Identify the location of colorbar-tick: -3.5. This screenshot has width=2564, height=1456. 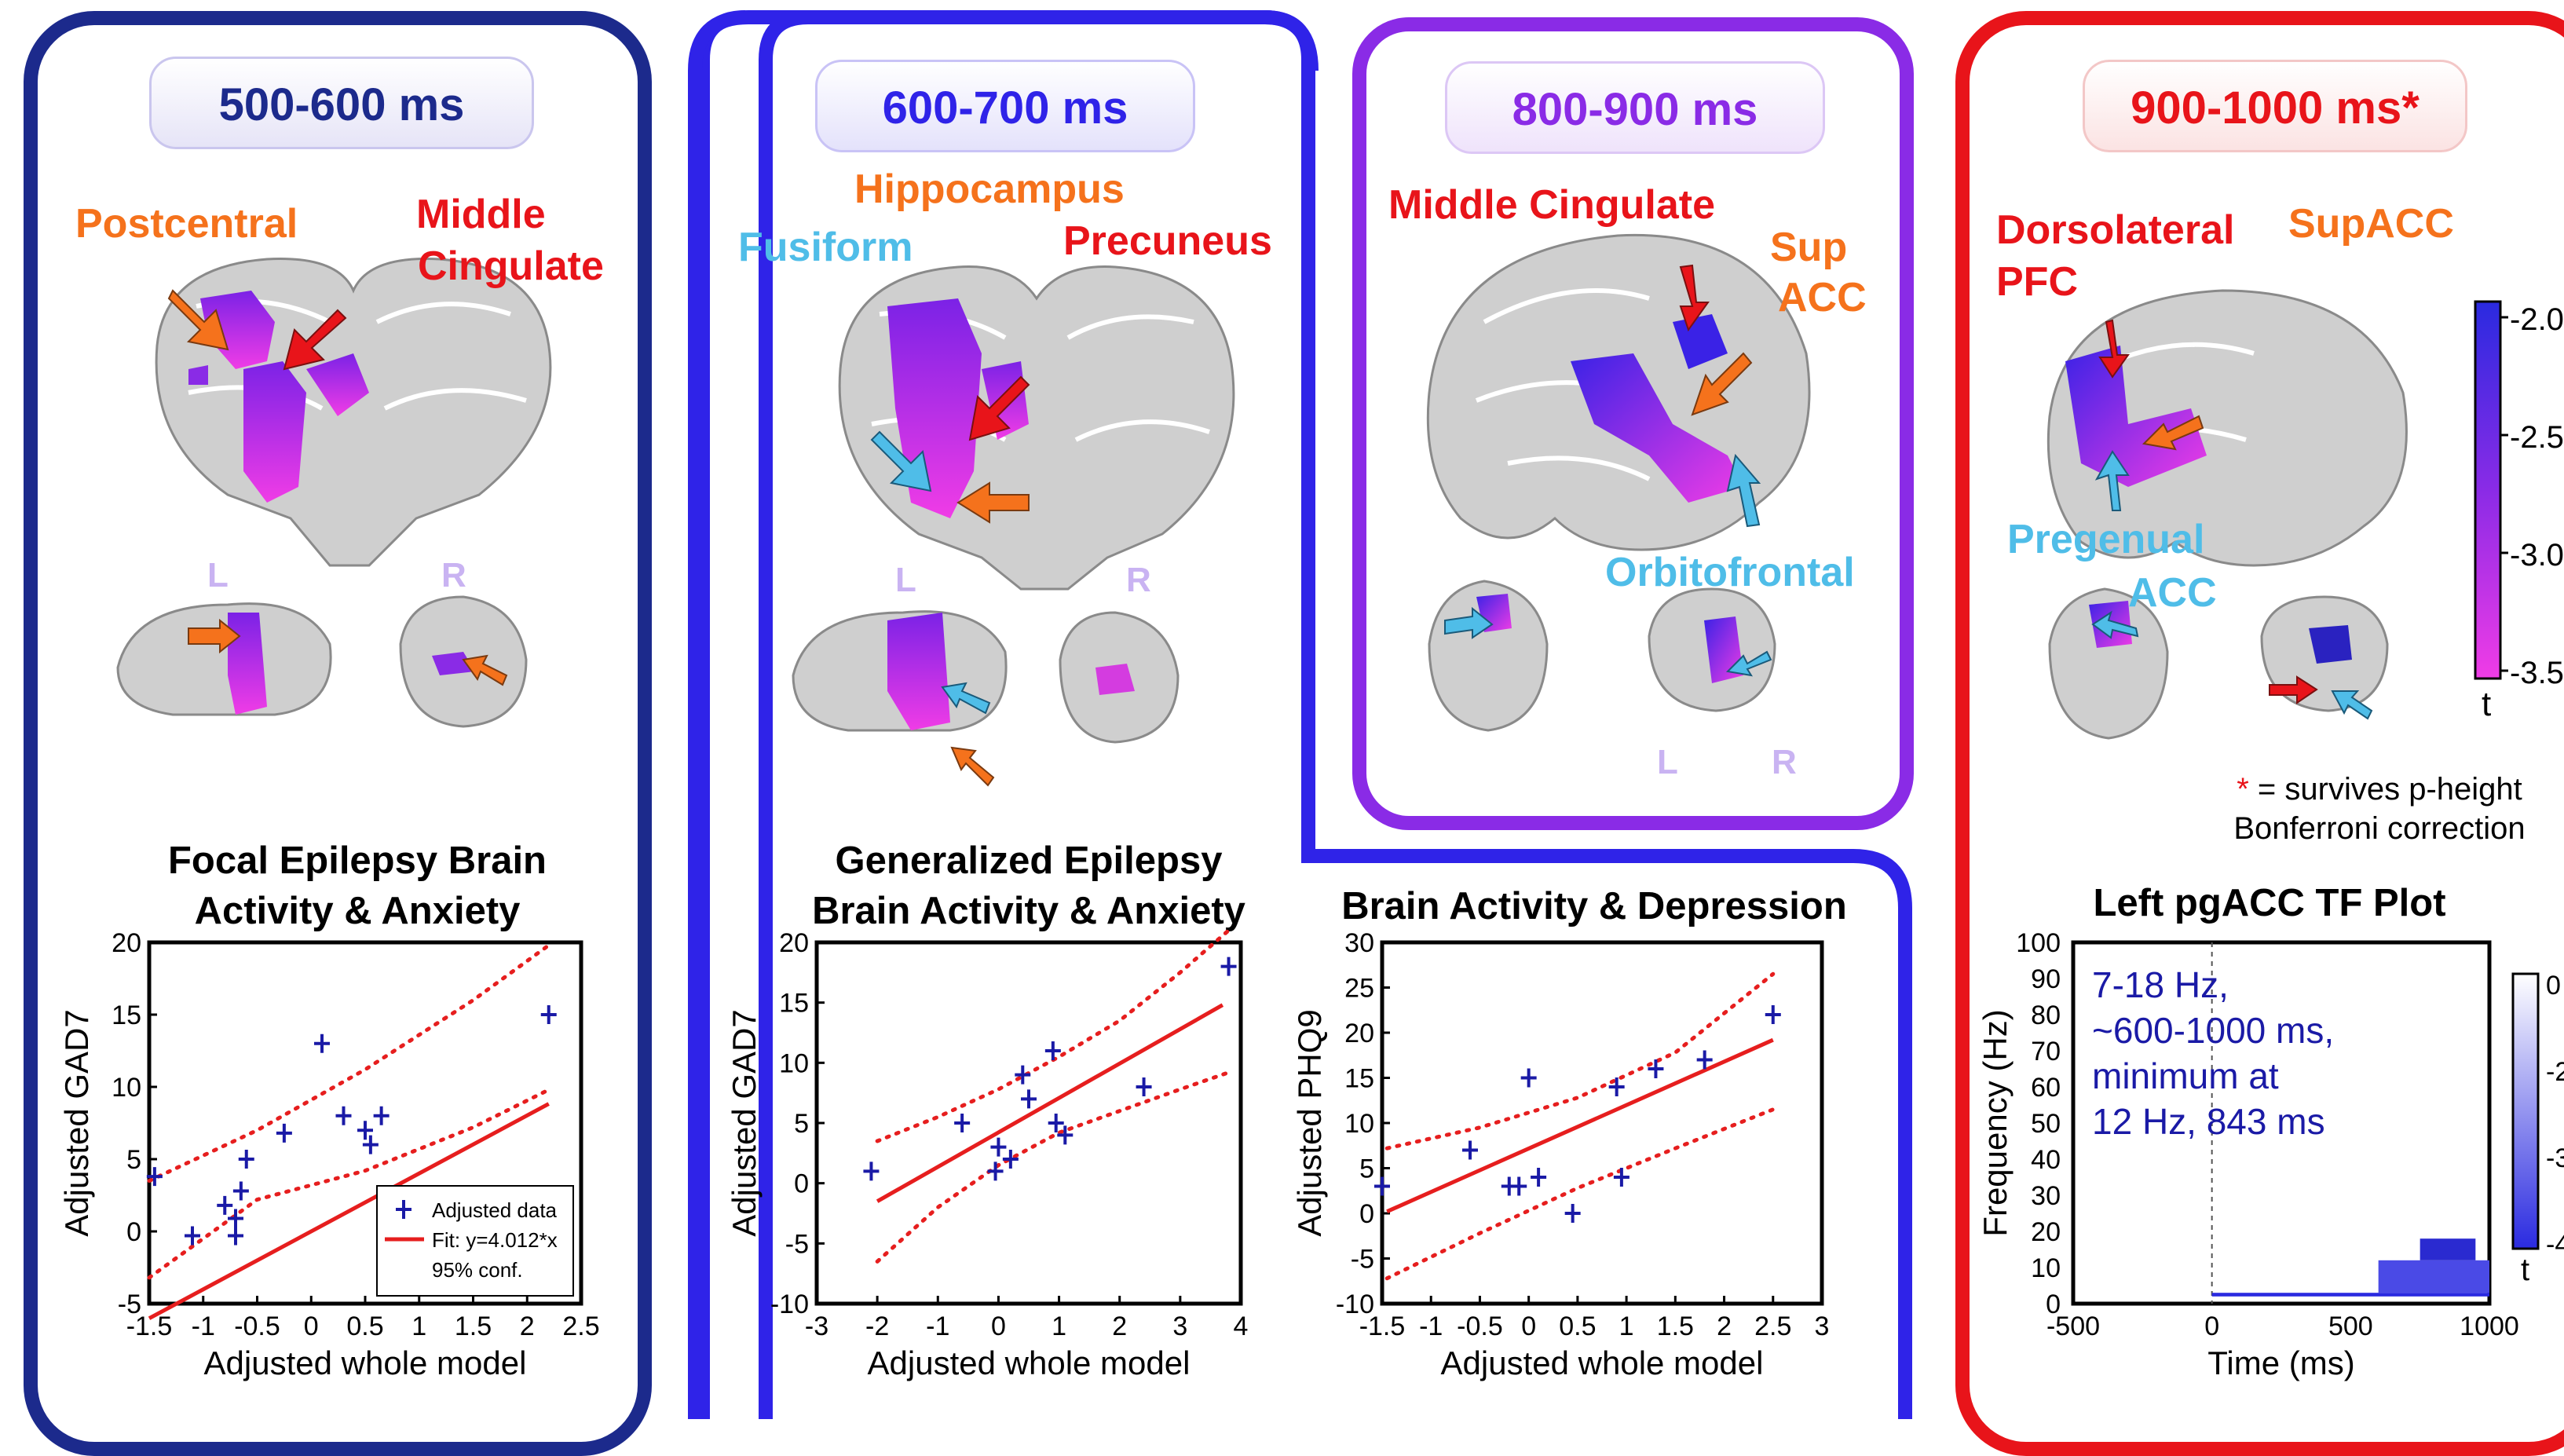
(2537, 673).